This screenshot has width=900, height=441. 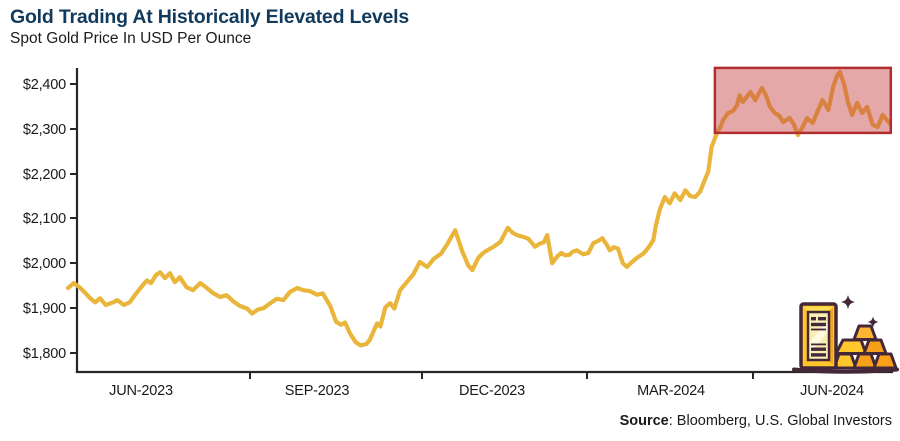 I want to click on x-tick-label: JUN-2023, so click(x=141, y=391).